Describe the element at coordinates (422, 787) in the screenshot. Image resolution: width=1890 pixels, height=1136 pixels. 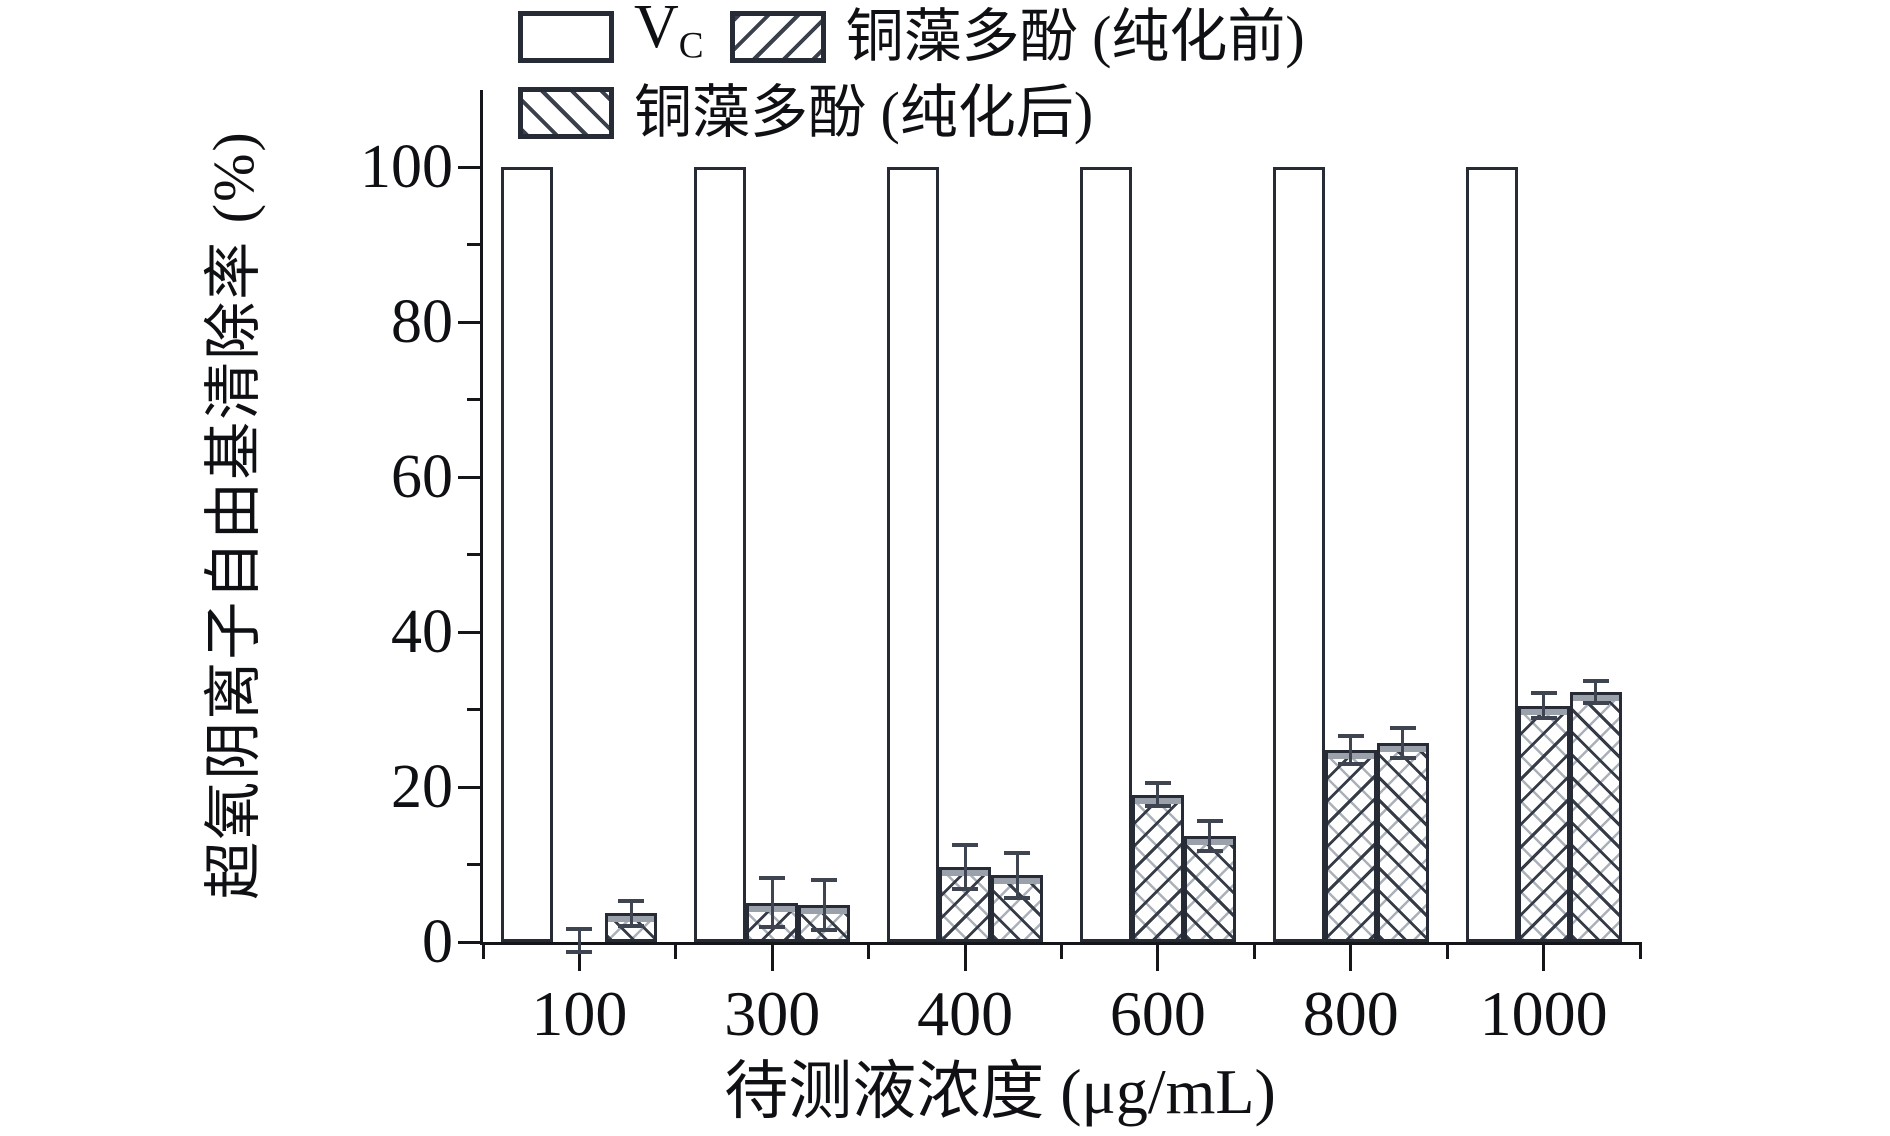
I see `y-tick-label: 20` at that location.